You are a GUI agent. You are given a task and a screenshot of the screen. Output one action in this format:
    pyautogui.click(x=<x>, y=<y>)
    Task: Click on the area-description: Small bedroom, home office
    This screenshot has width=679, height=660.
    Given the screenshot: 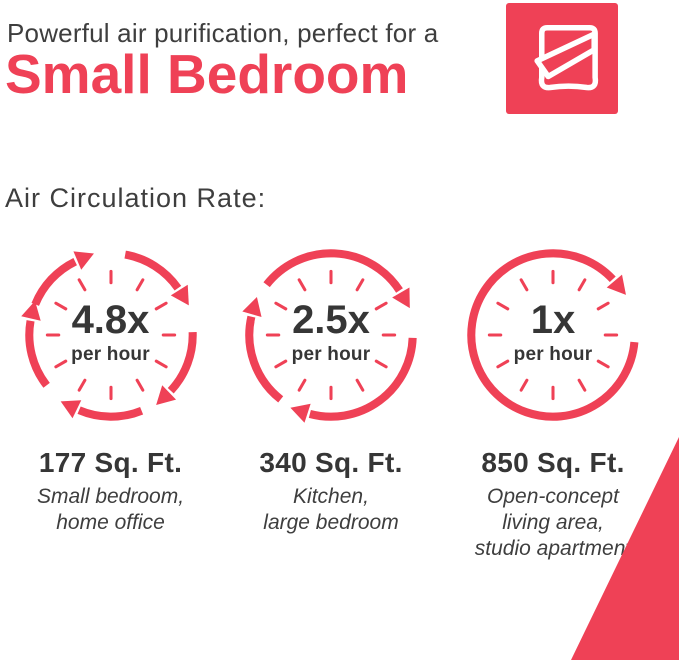 What is the action you would take?
    pyautogui.click(x=110, y=510)
    